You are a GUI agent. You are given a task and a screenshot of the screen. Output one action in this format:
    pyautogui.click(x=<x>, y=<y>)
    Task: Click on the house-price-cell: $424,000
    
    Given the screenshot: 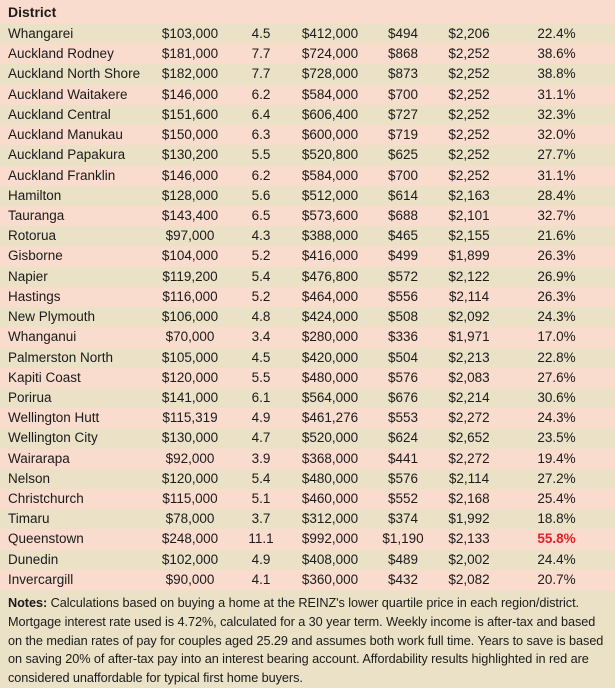 What is the action you would take?
    pyautogui.click(x=330, y=317)
    